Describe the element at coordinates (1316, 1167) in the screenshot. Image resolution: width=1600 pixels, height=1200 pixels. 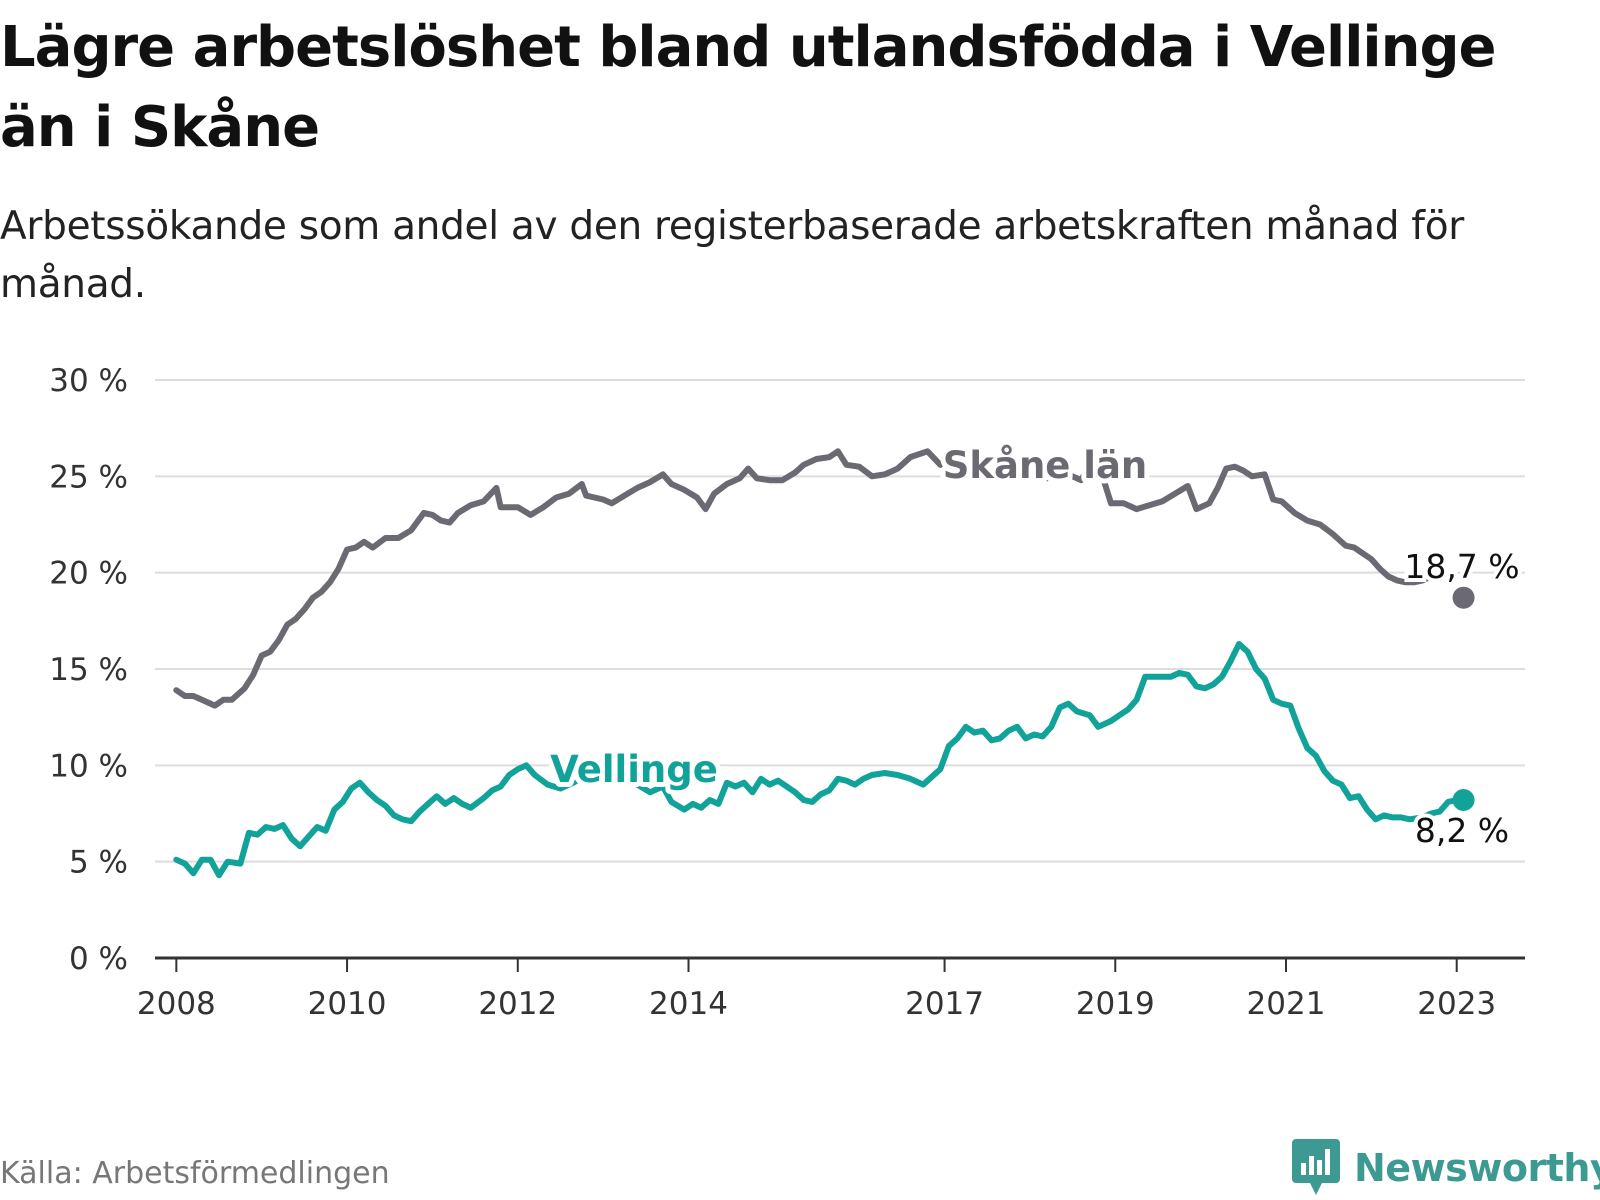
I see `newsworthy-logo-icon` at that location.